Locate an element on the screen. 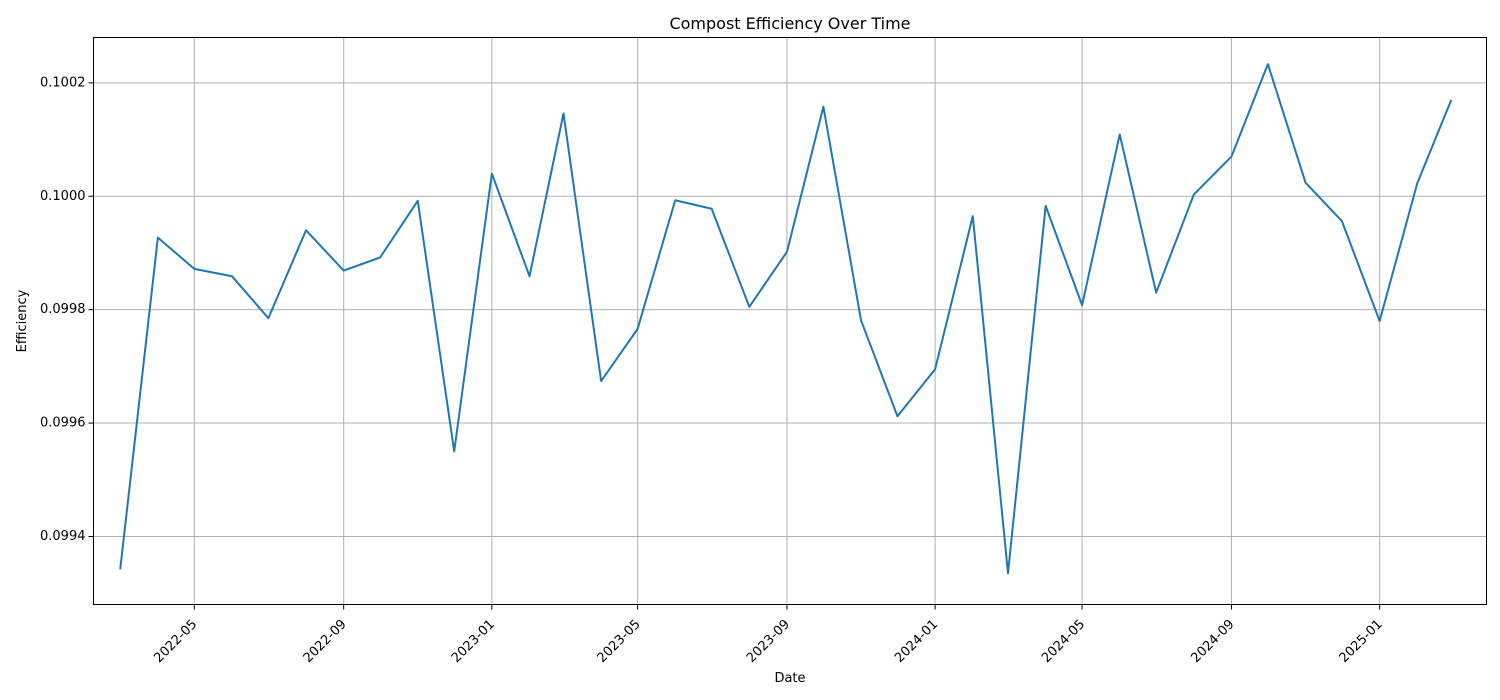 Image resolution: width=1500 pixels, height=700 pixels. y-tick-label: 0.1002 is located at coordinates (63, 82).